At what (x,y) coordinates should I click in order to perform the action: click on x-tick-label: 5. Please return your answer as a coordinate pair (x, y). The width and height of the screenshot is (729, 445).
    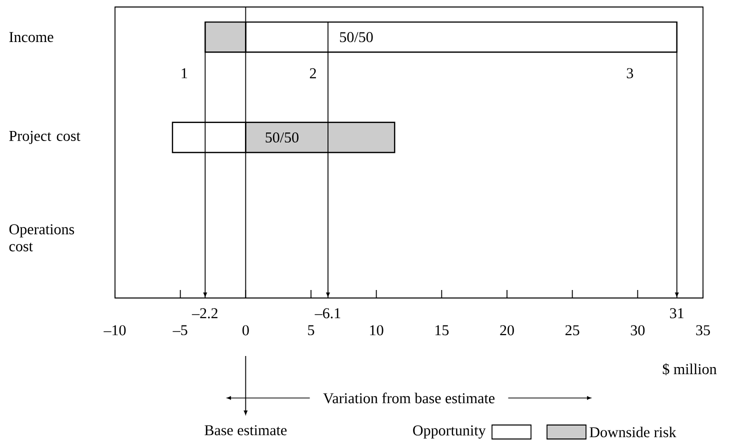
    Looking at the image, I should click on (311, 330).